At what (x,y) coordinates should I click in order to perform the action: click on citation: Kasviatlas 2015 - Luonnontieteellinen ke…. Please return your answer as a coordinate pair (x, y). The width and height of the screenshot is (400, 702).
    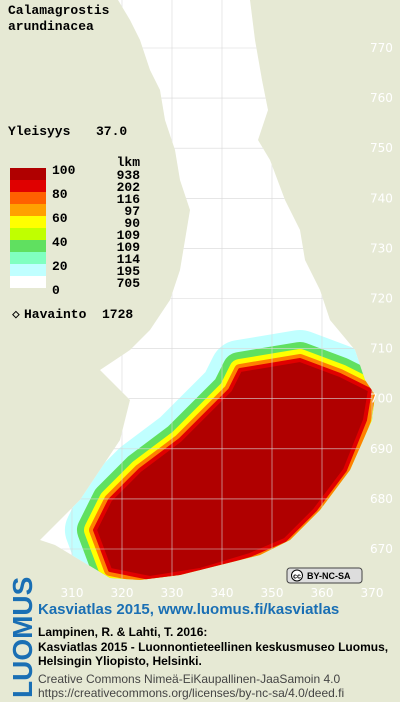
    Looking at the image, I should click on (213, 647).